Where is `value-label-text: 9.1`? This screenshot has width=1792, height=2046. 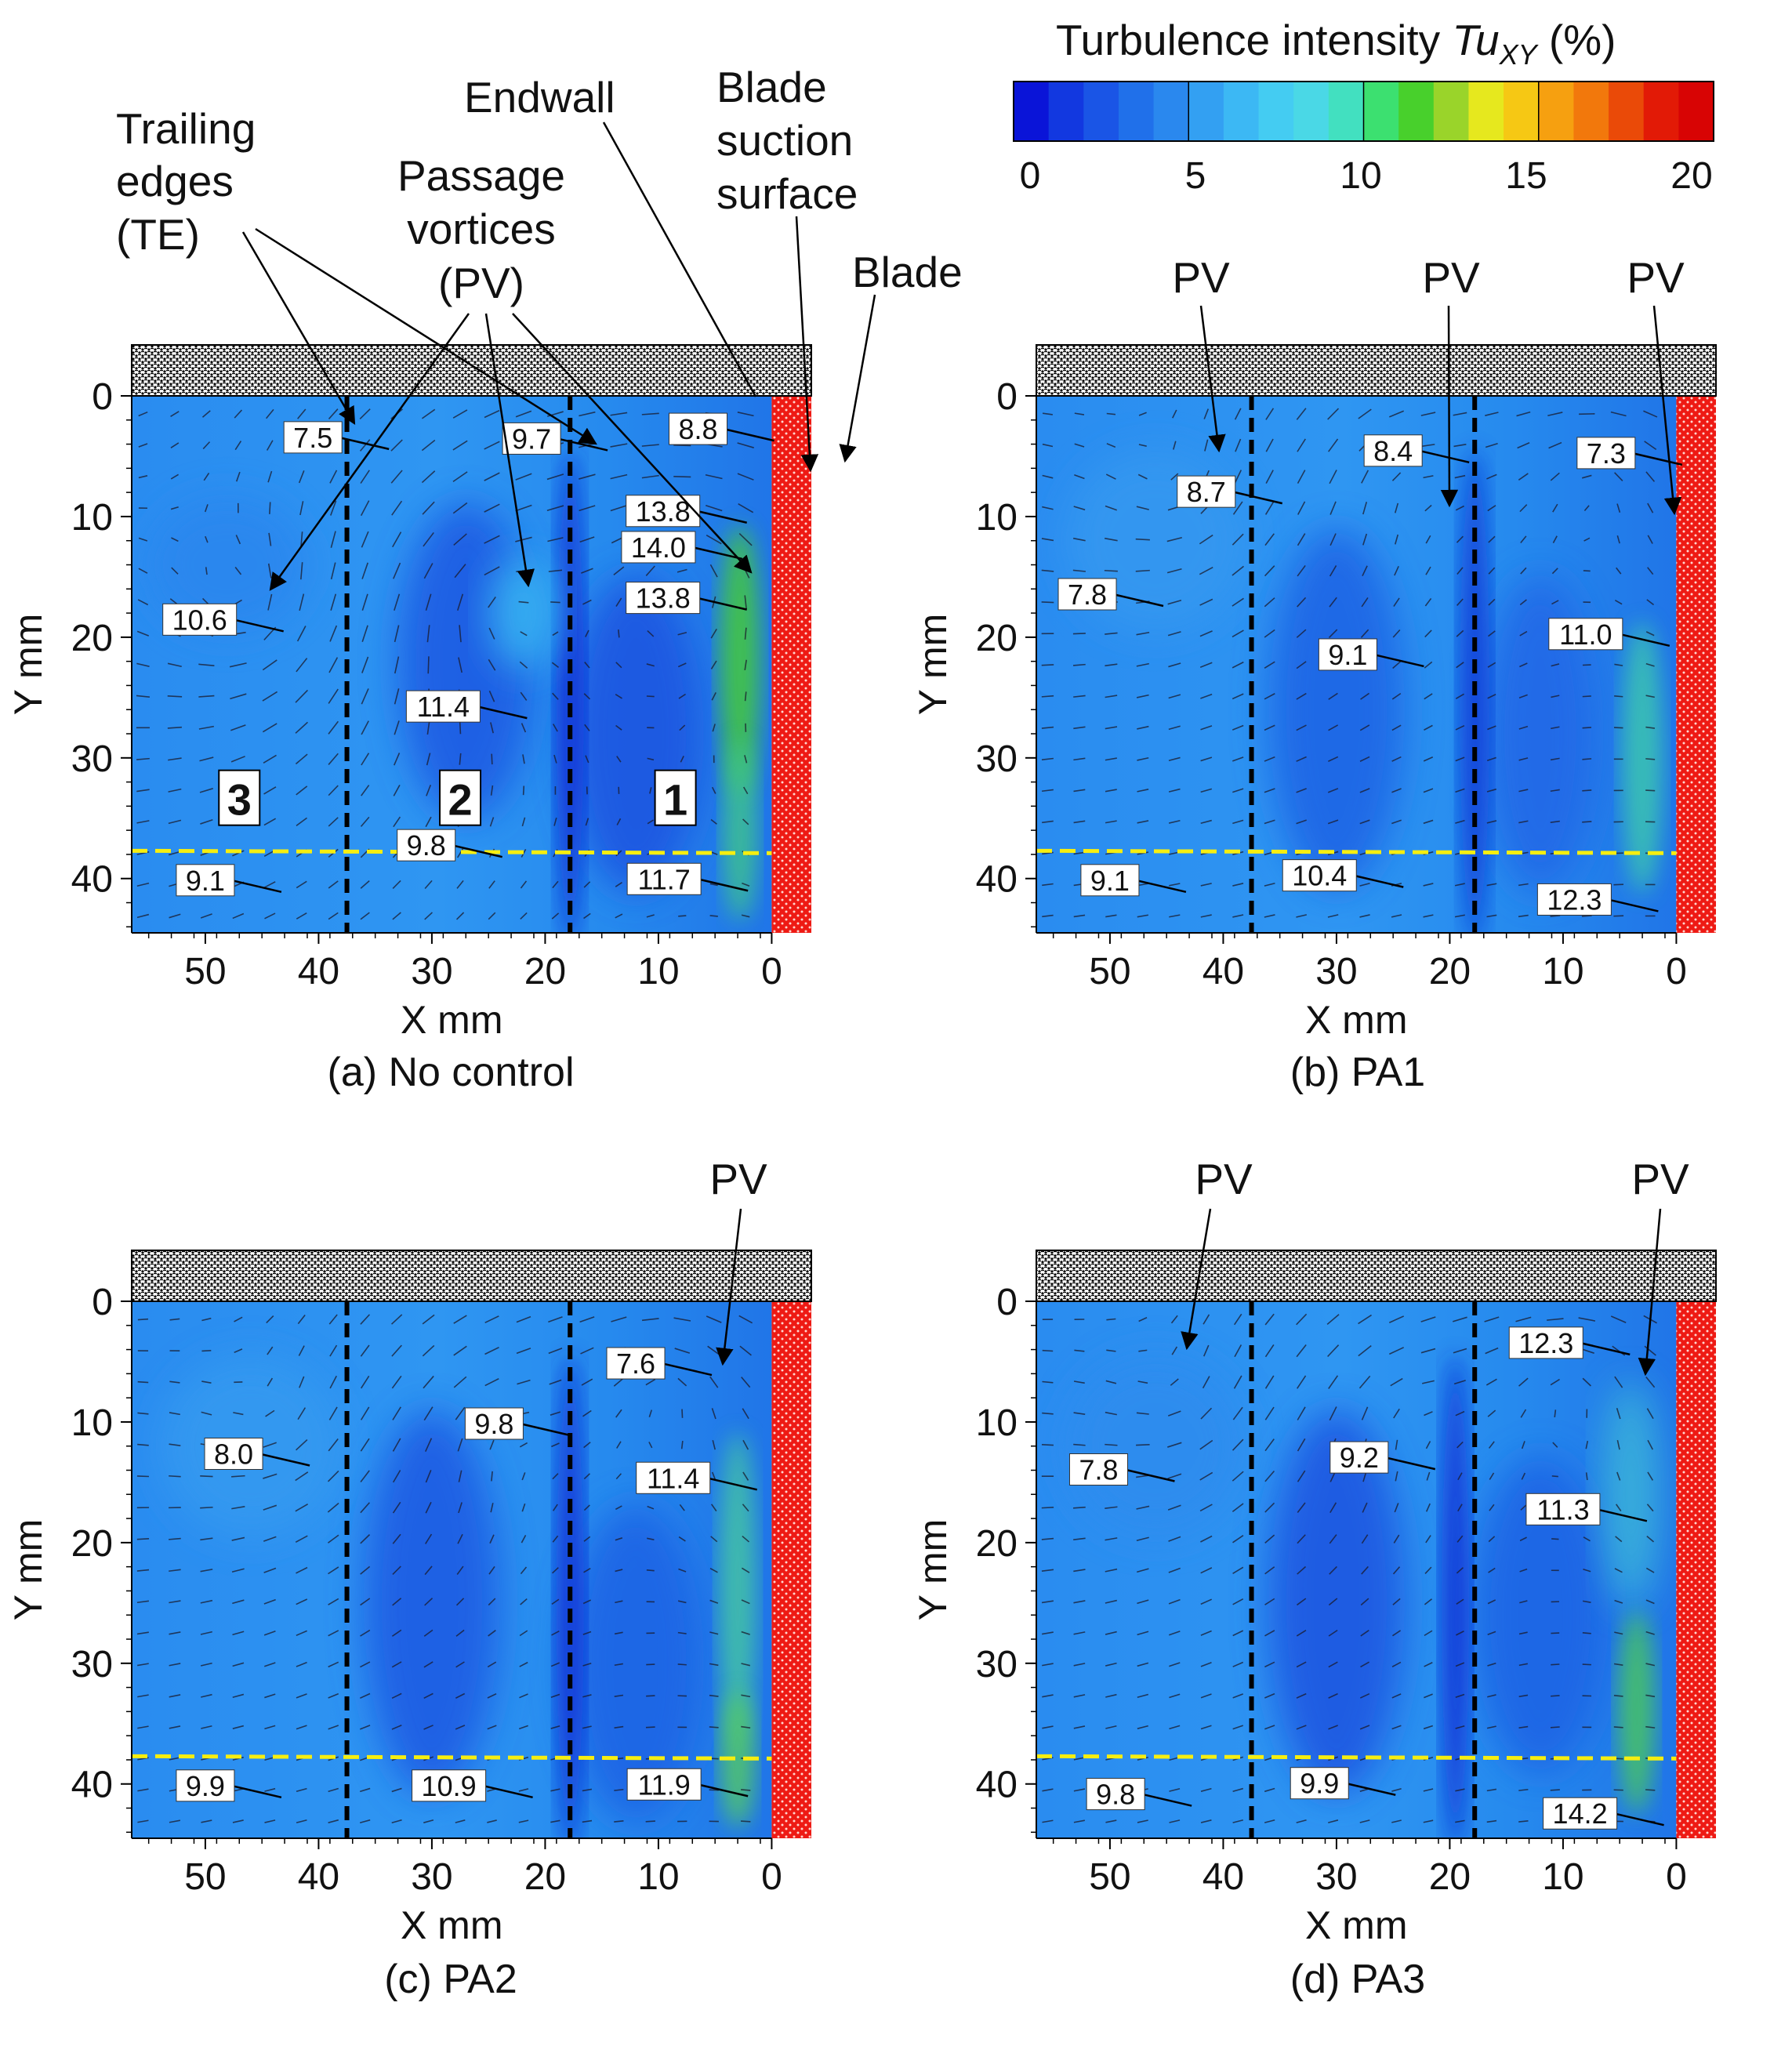
value-label-text: 9.1 is located at coordinates (1347, 655).